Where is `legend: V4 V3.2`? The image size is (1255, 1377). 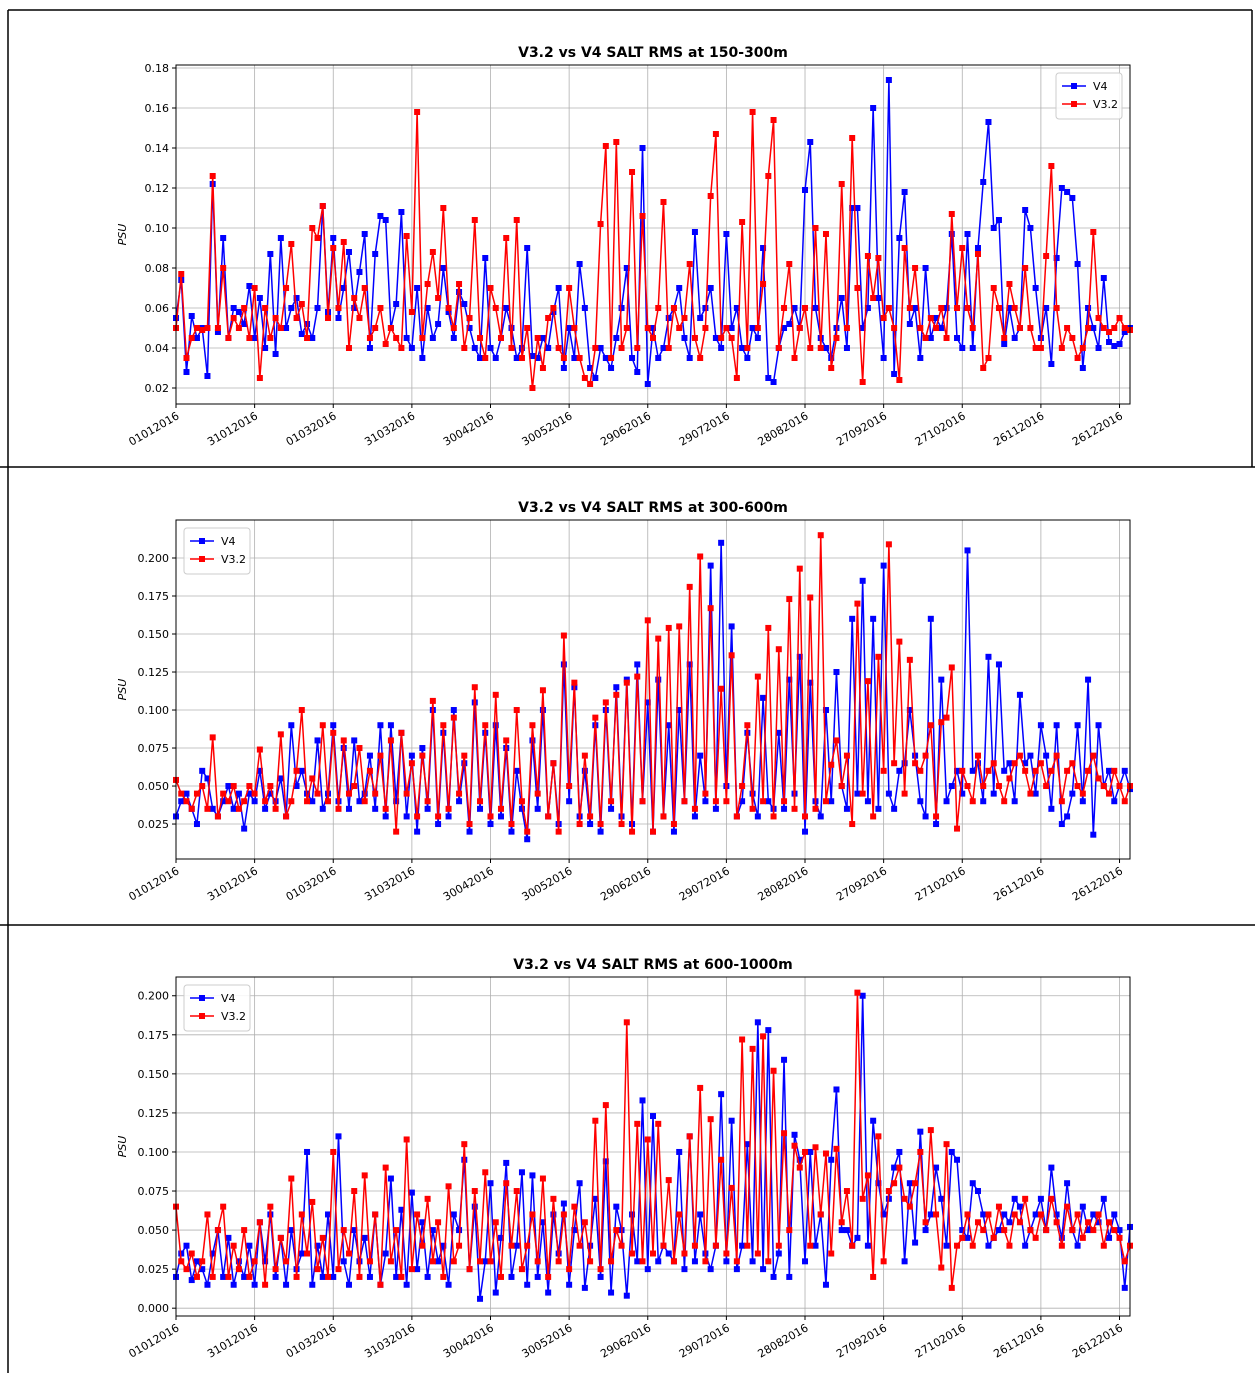 legend: V4 V3.2 is located at coordinates (1089, 96).